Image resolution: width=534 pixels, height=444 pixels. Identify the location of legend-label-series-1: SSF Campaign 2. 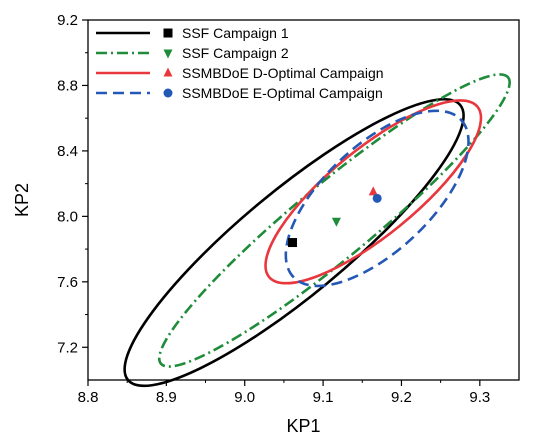
(235, 53).